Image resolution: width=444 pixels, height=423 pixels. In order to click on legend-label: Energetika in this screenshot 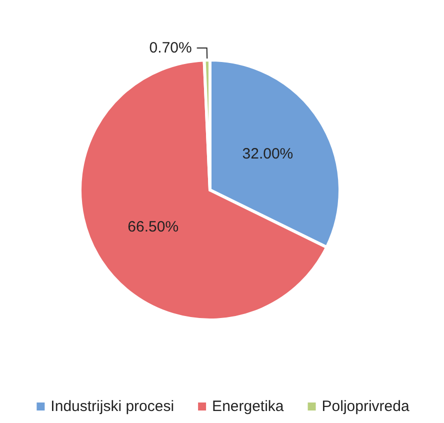, I will do `click(248, 406)`.